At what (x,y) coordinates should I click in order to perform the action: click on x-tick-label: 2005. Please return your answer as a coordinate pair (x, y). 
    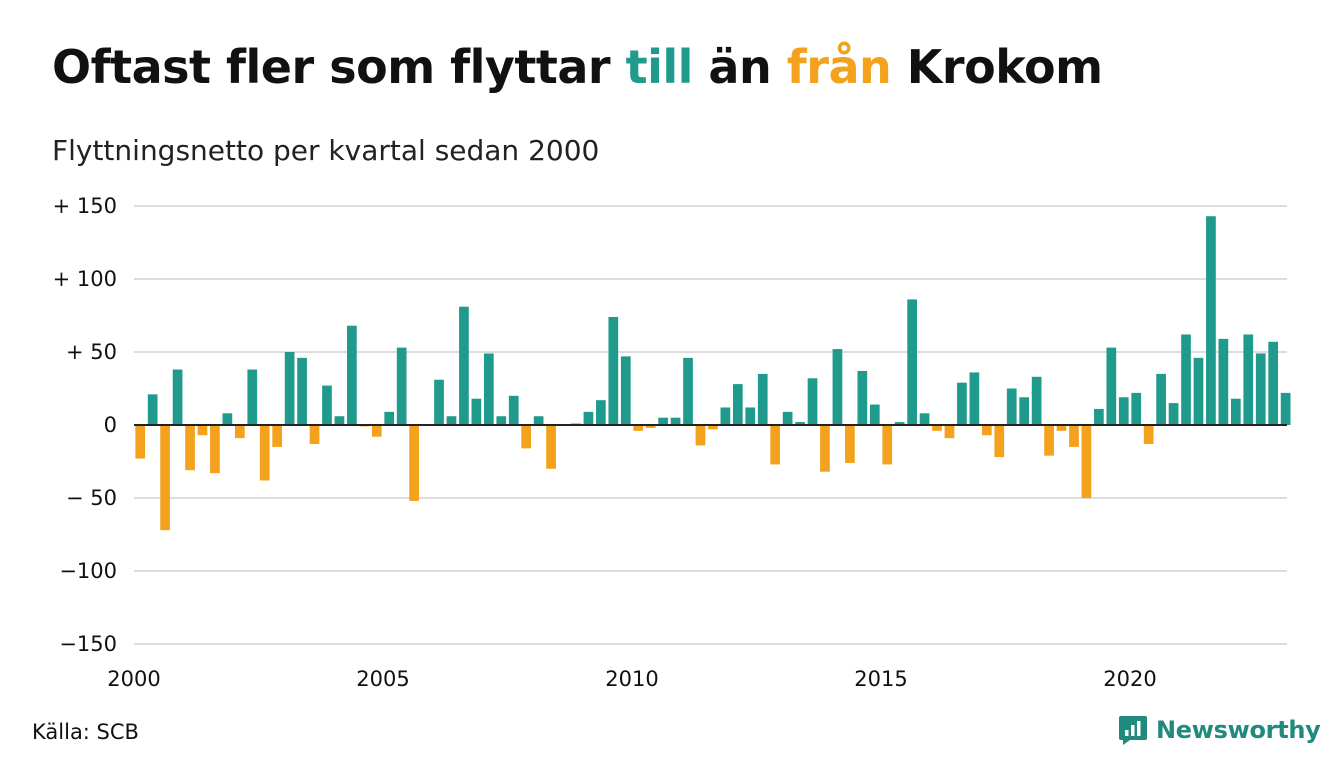
    Looking at the image, I should click on (382, 679).